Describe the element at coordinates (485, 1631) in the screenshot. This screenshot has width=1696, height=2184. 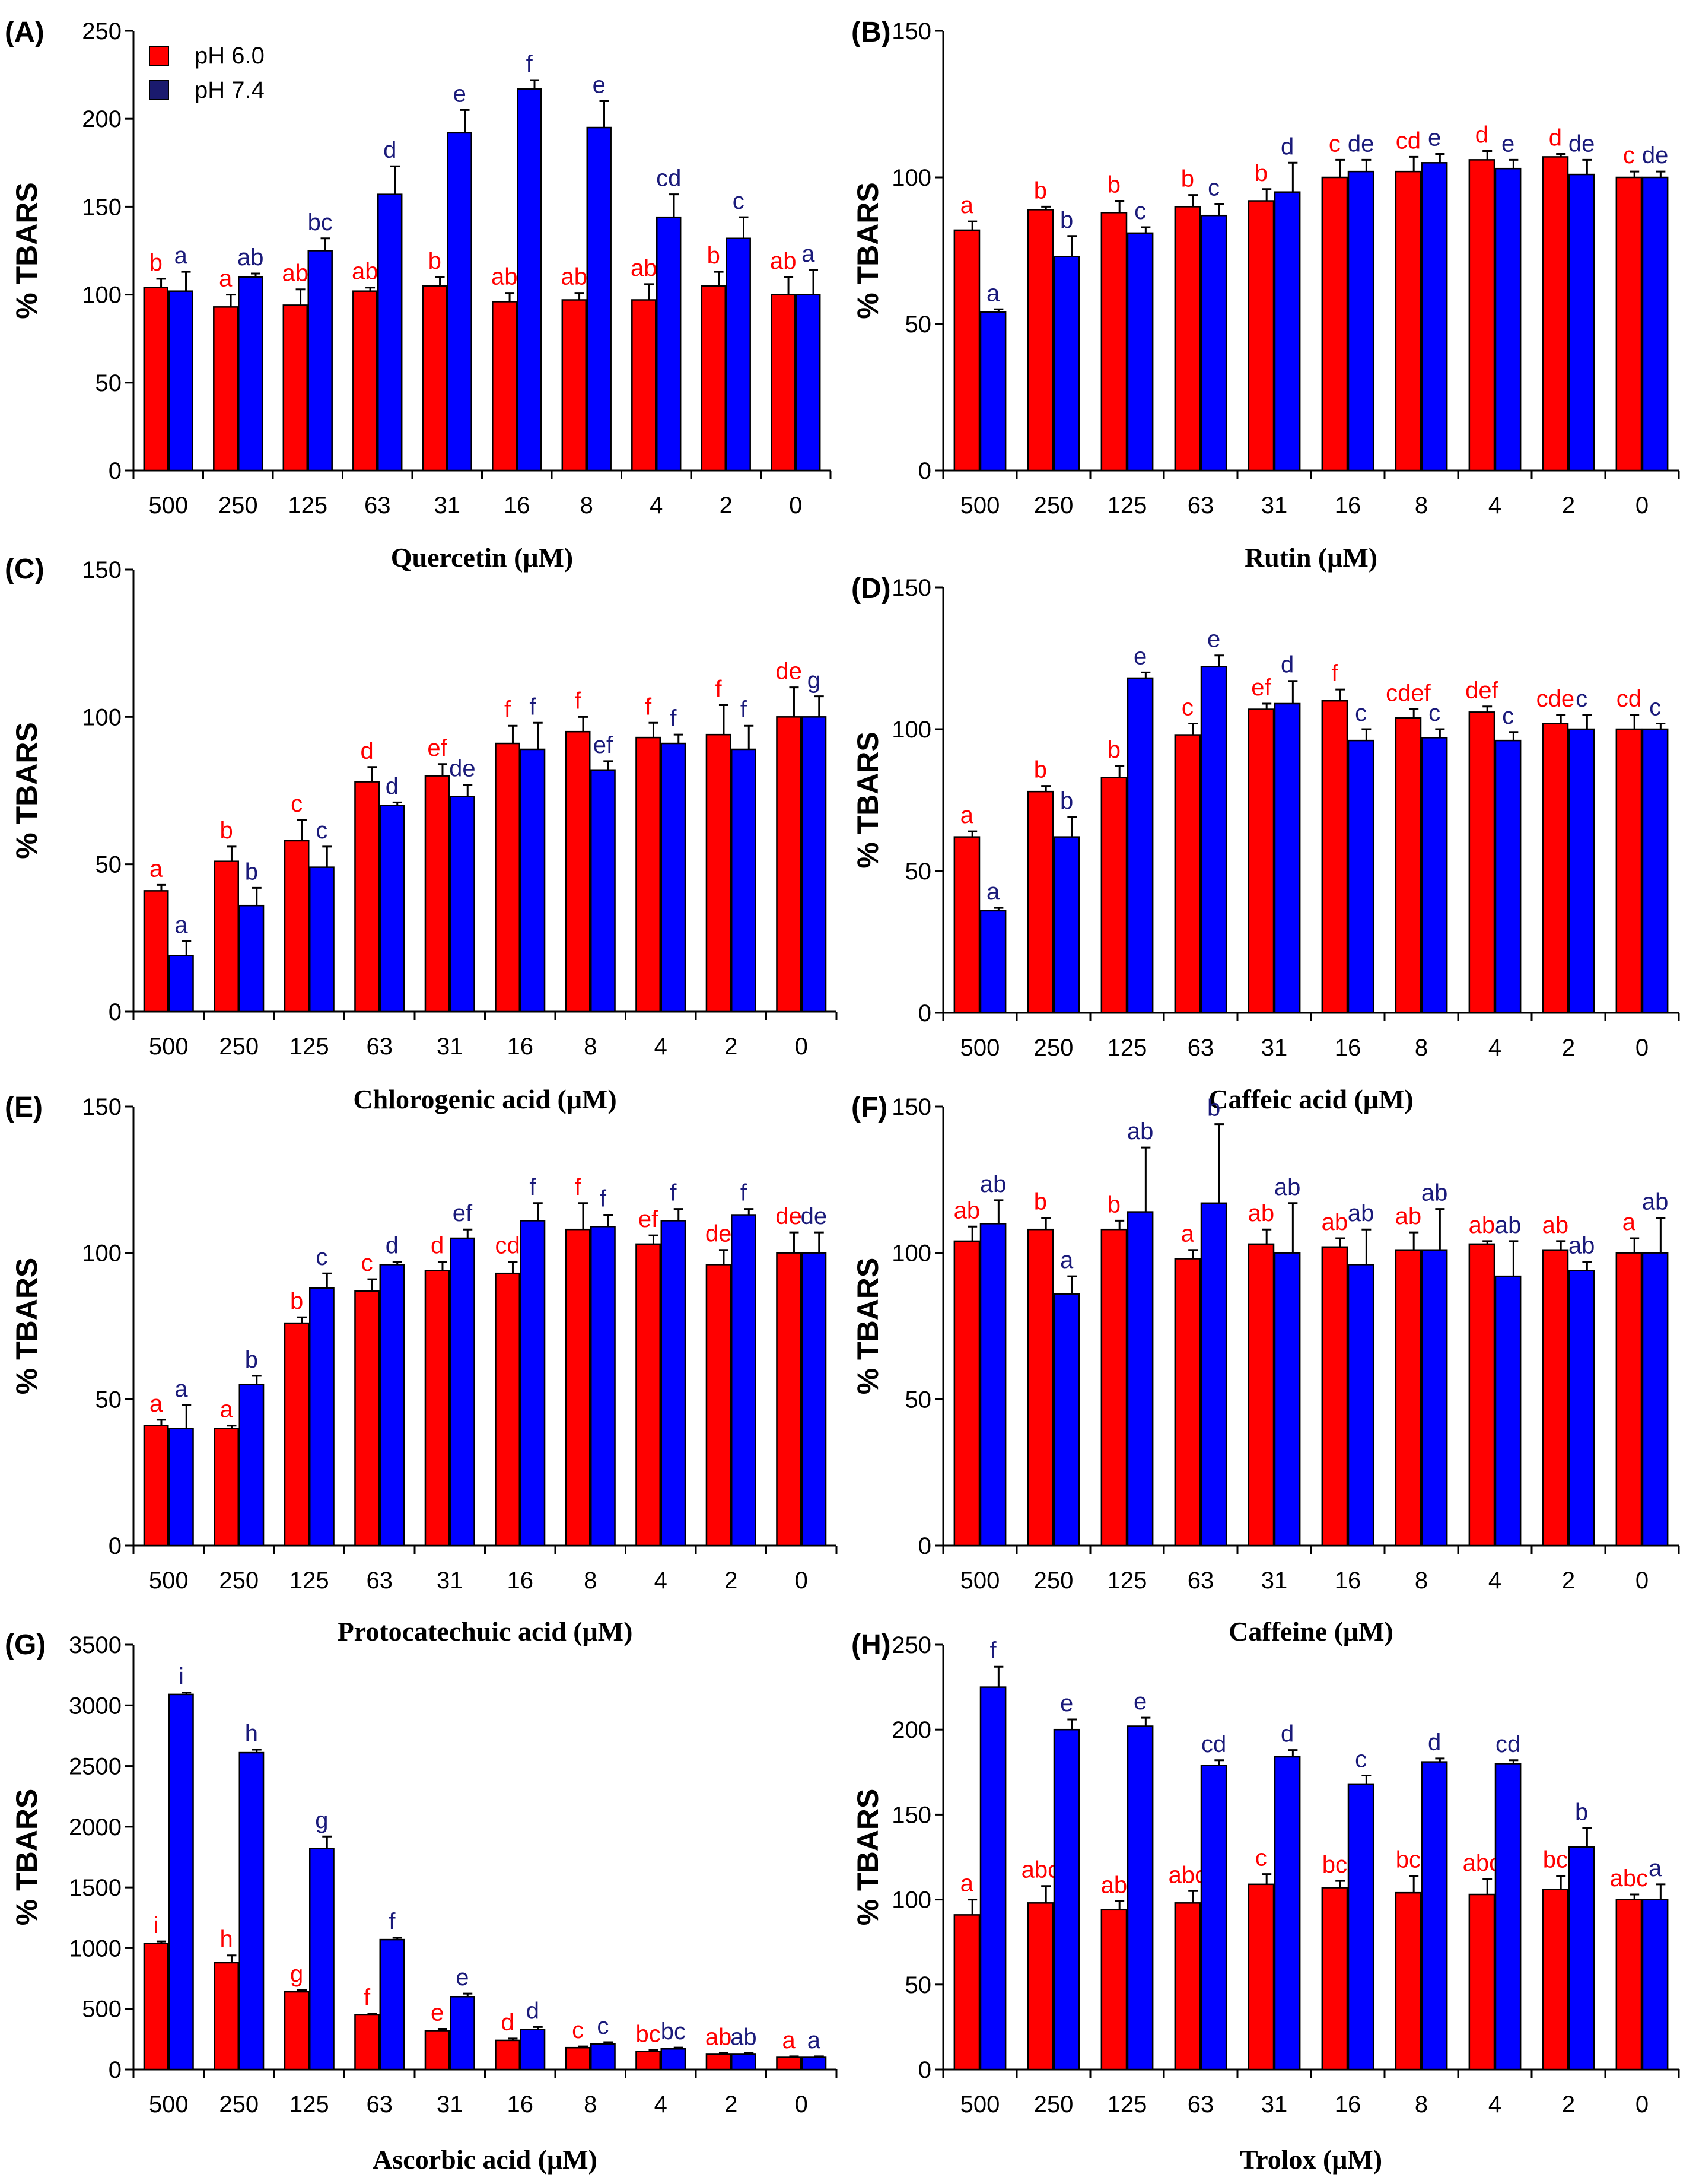
I see `x-axis-title: Protocatechuic acid (μM)` at that location.